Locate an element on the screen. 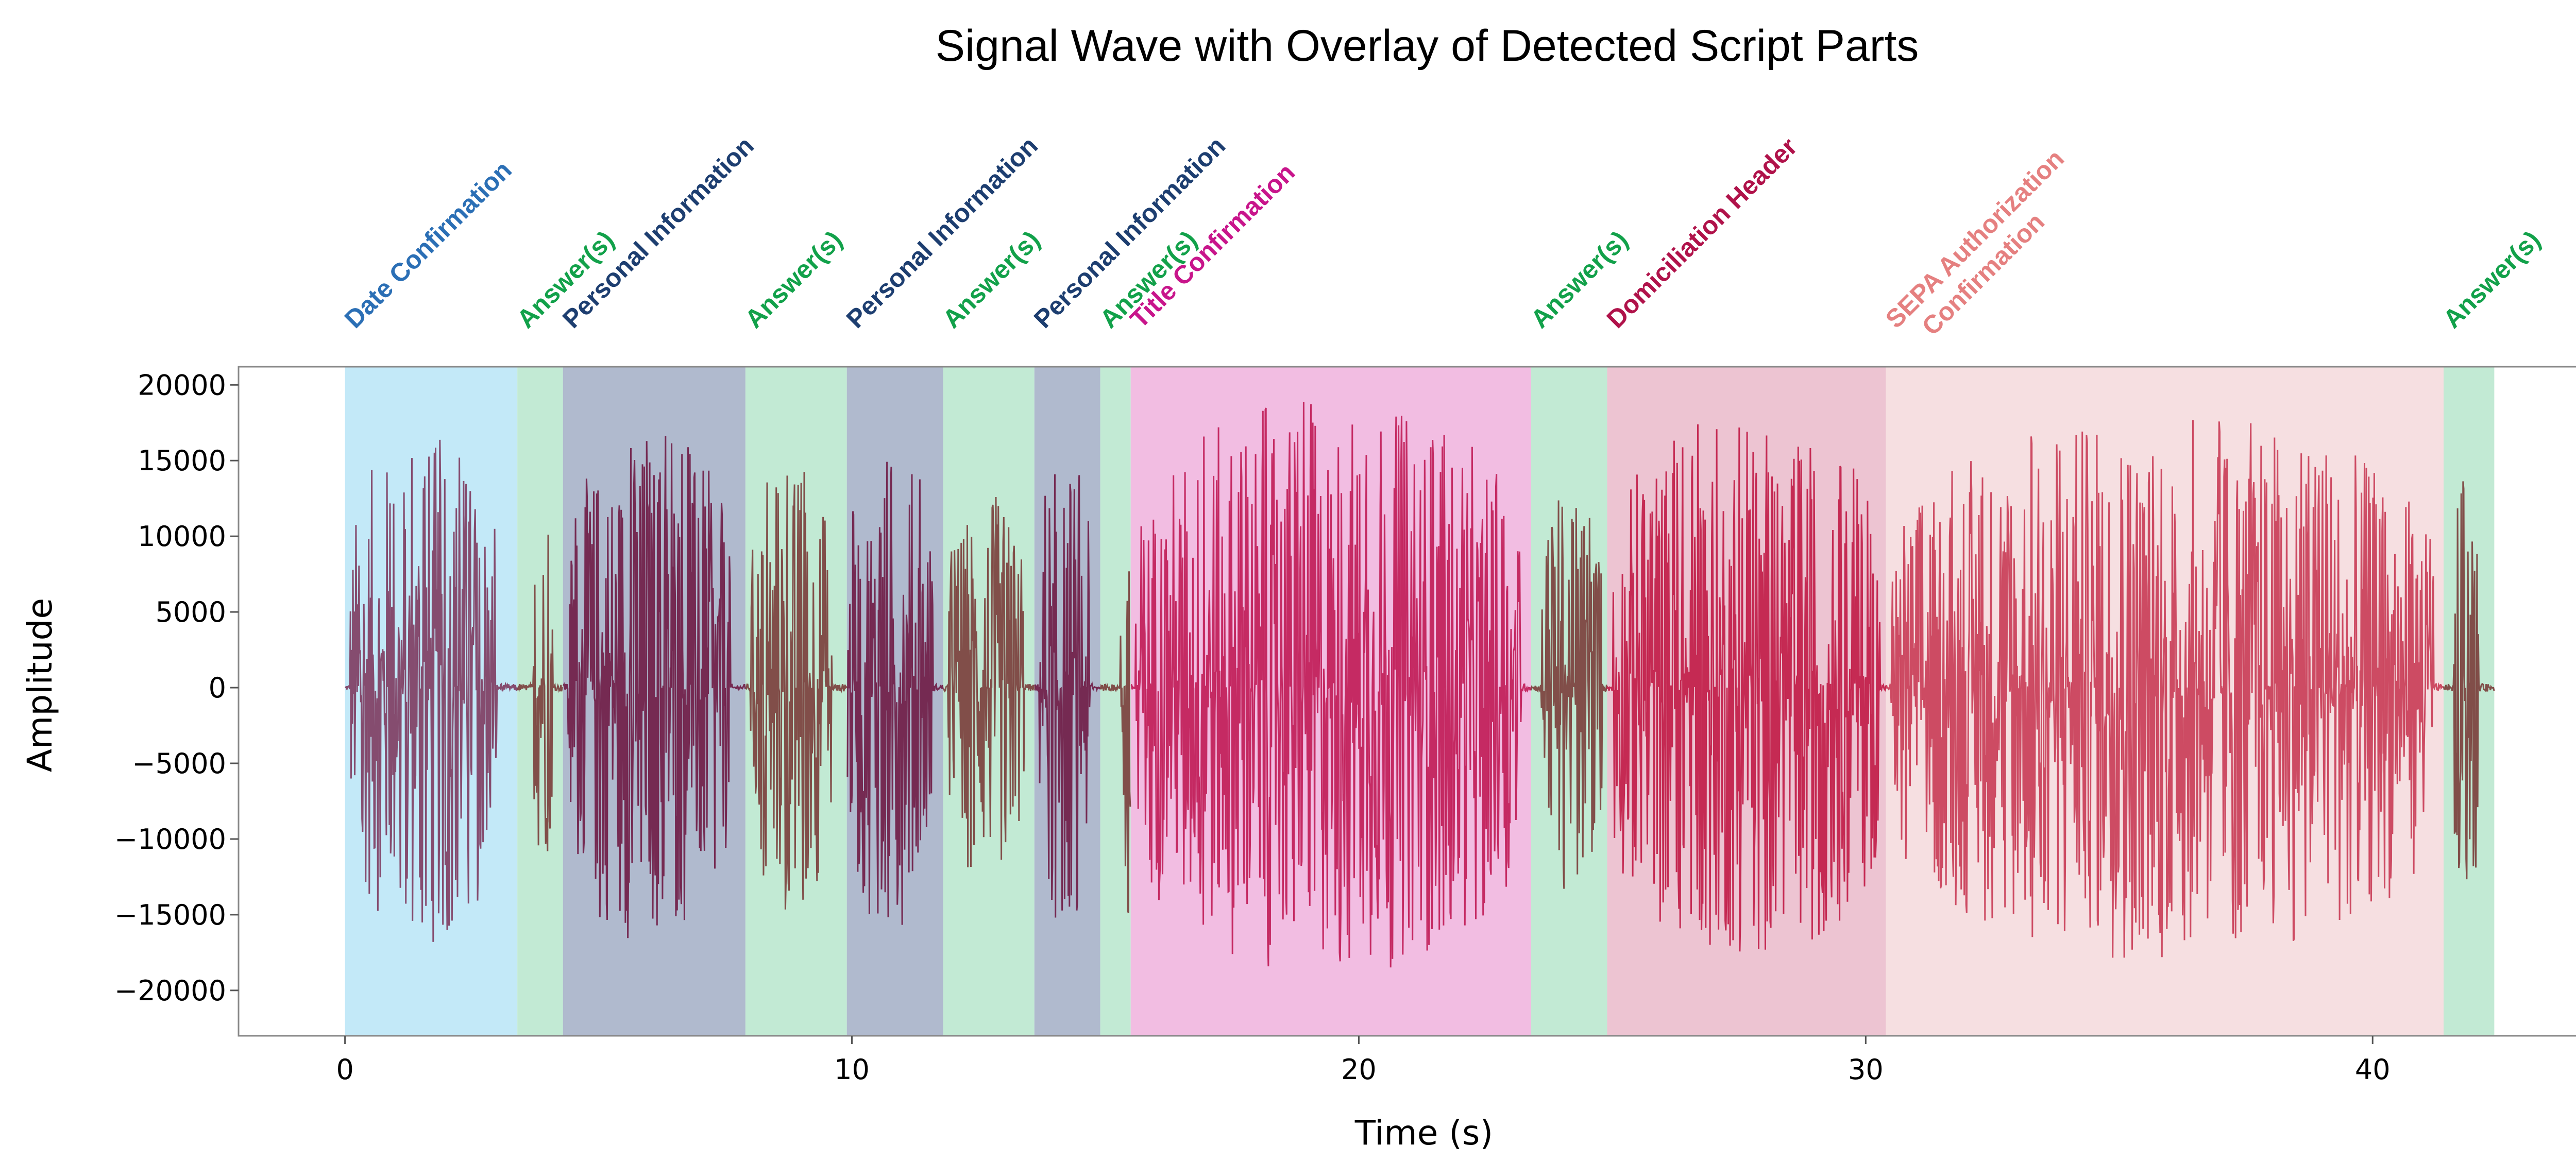 The image size is (2576, 1162). y-tick-label: 0 is located at coordinates (217, 688).